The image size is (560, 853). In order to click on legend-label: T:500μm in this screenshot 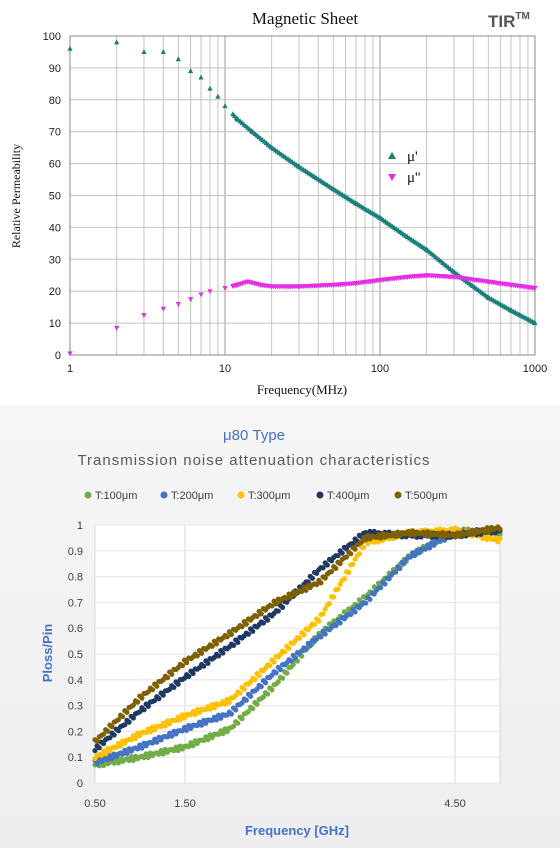, I will do `click(426, 496)`.